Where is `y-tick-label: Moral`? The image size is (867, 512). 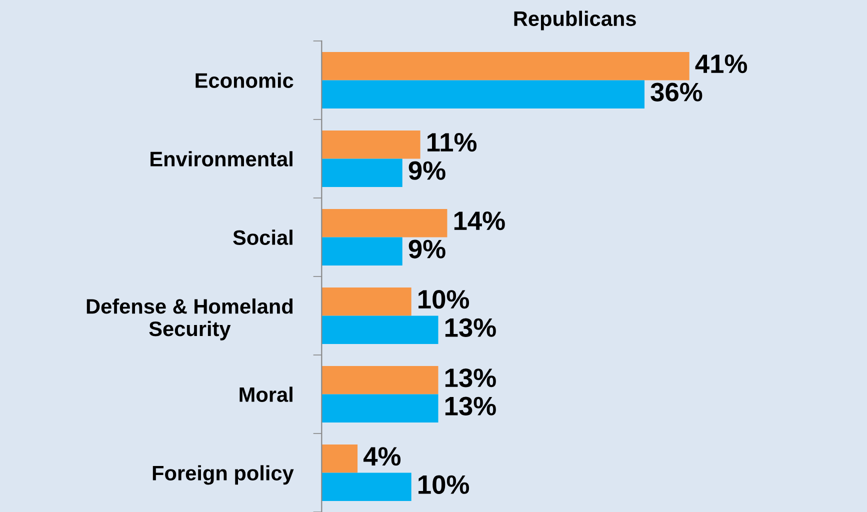 y-tick-label: Moral is located at coordinates (266, 394).